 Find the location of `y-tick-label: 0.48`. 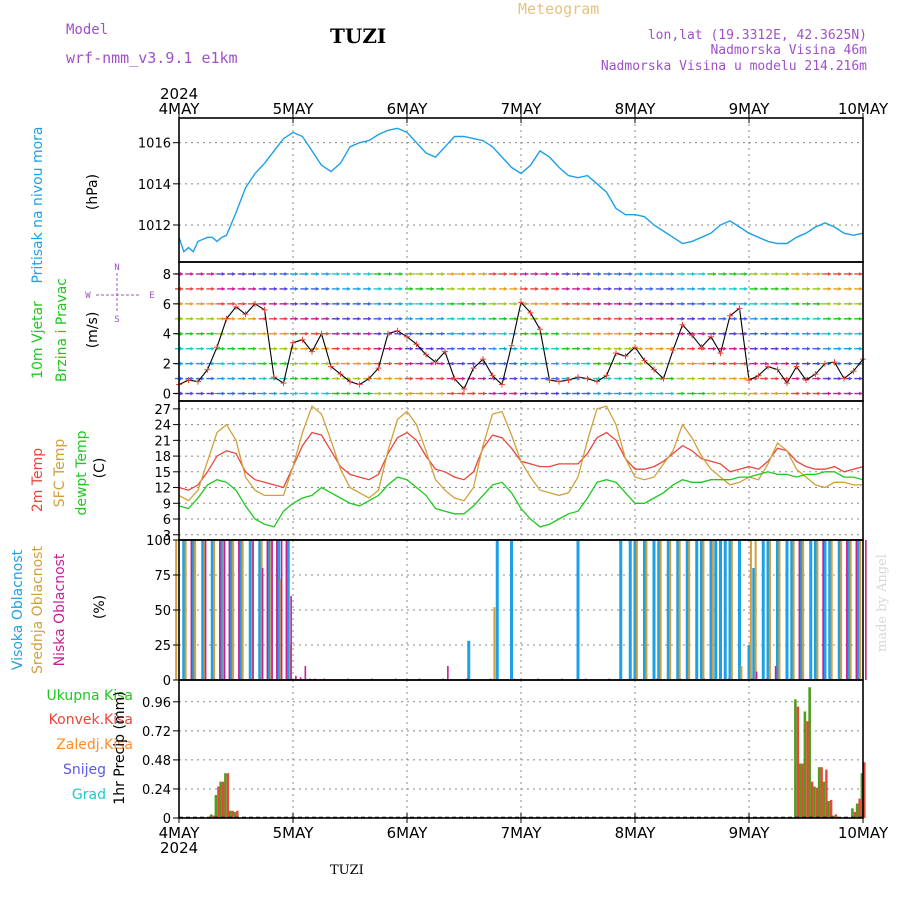

y-tick-label: 0.48 is located at coordinates (156, 761).